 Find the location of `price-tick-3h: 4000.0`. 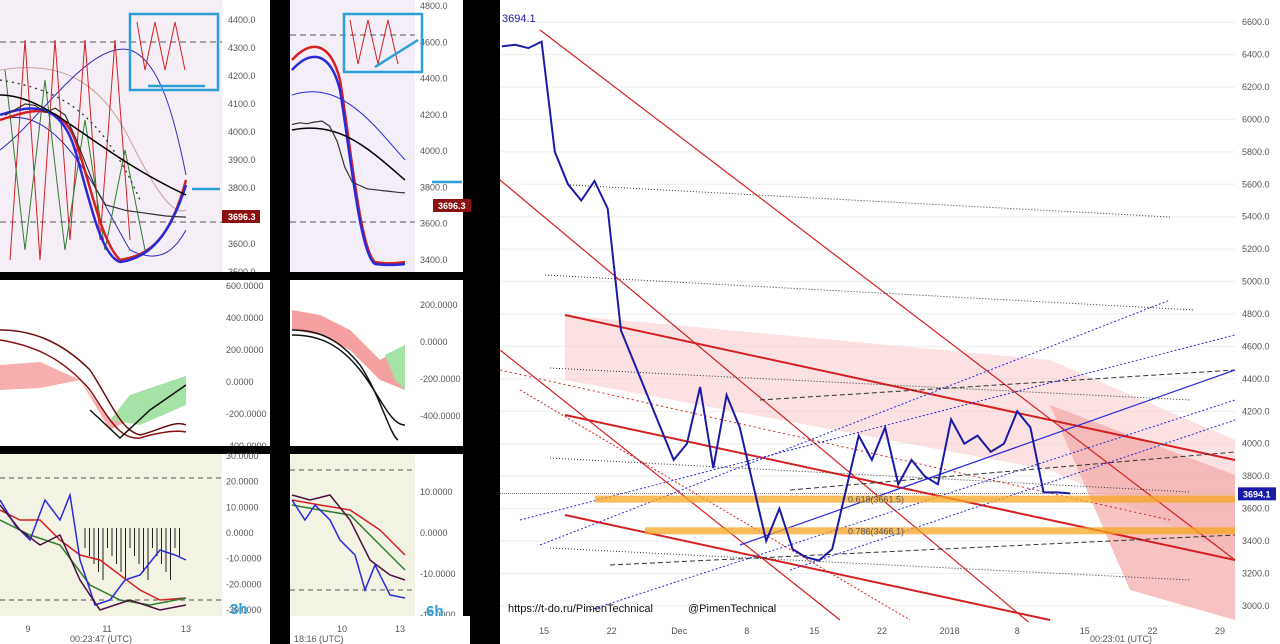

price-tick-3h: 4000.0 is located at coordinates (242, 132).